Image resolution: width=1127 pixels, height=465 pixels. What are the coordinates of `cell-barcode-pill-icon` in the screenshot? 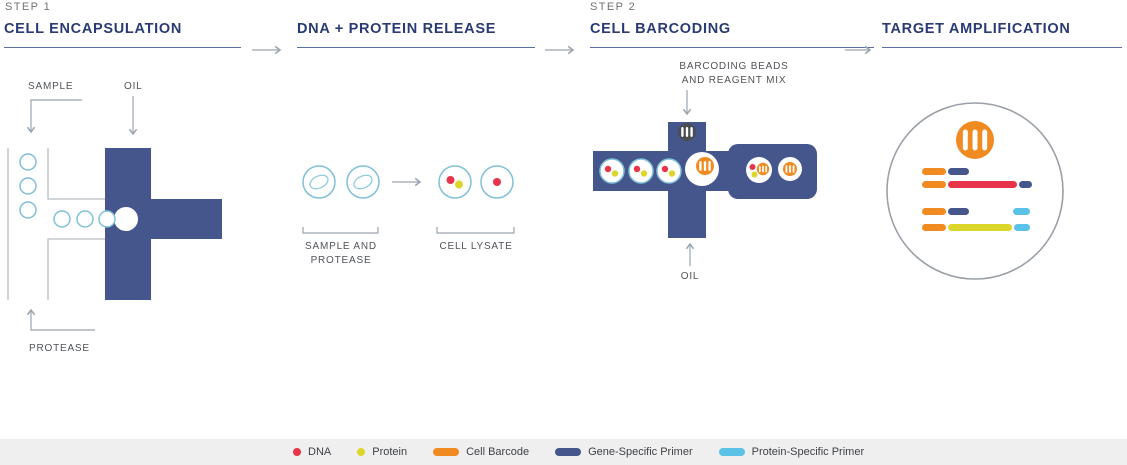 It's located at (446, 452).